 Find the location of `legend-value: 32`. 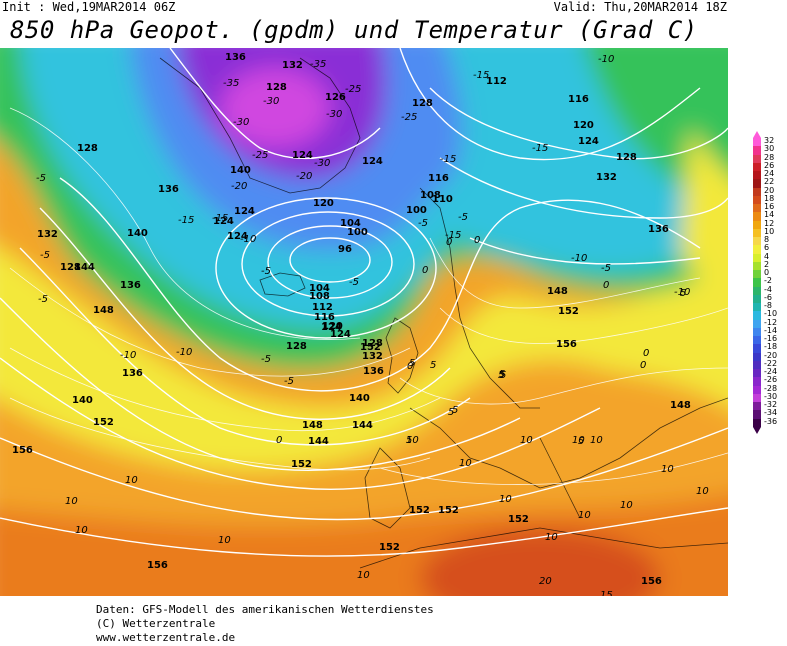

legend-value: 32 is located at coordinates (769, 140).